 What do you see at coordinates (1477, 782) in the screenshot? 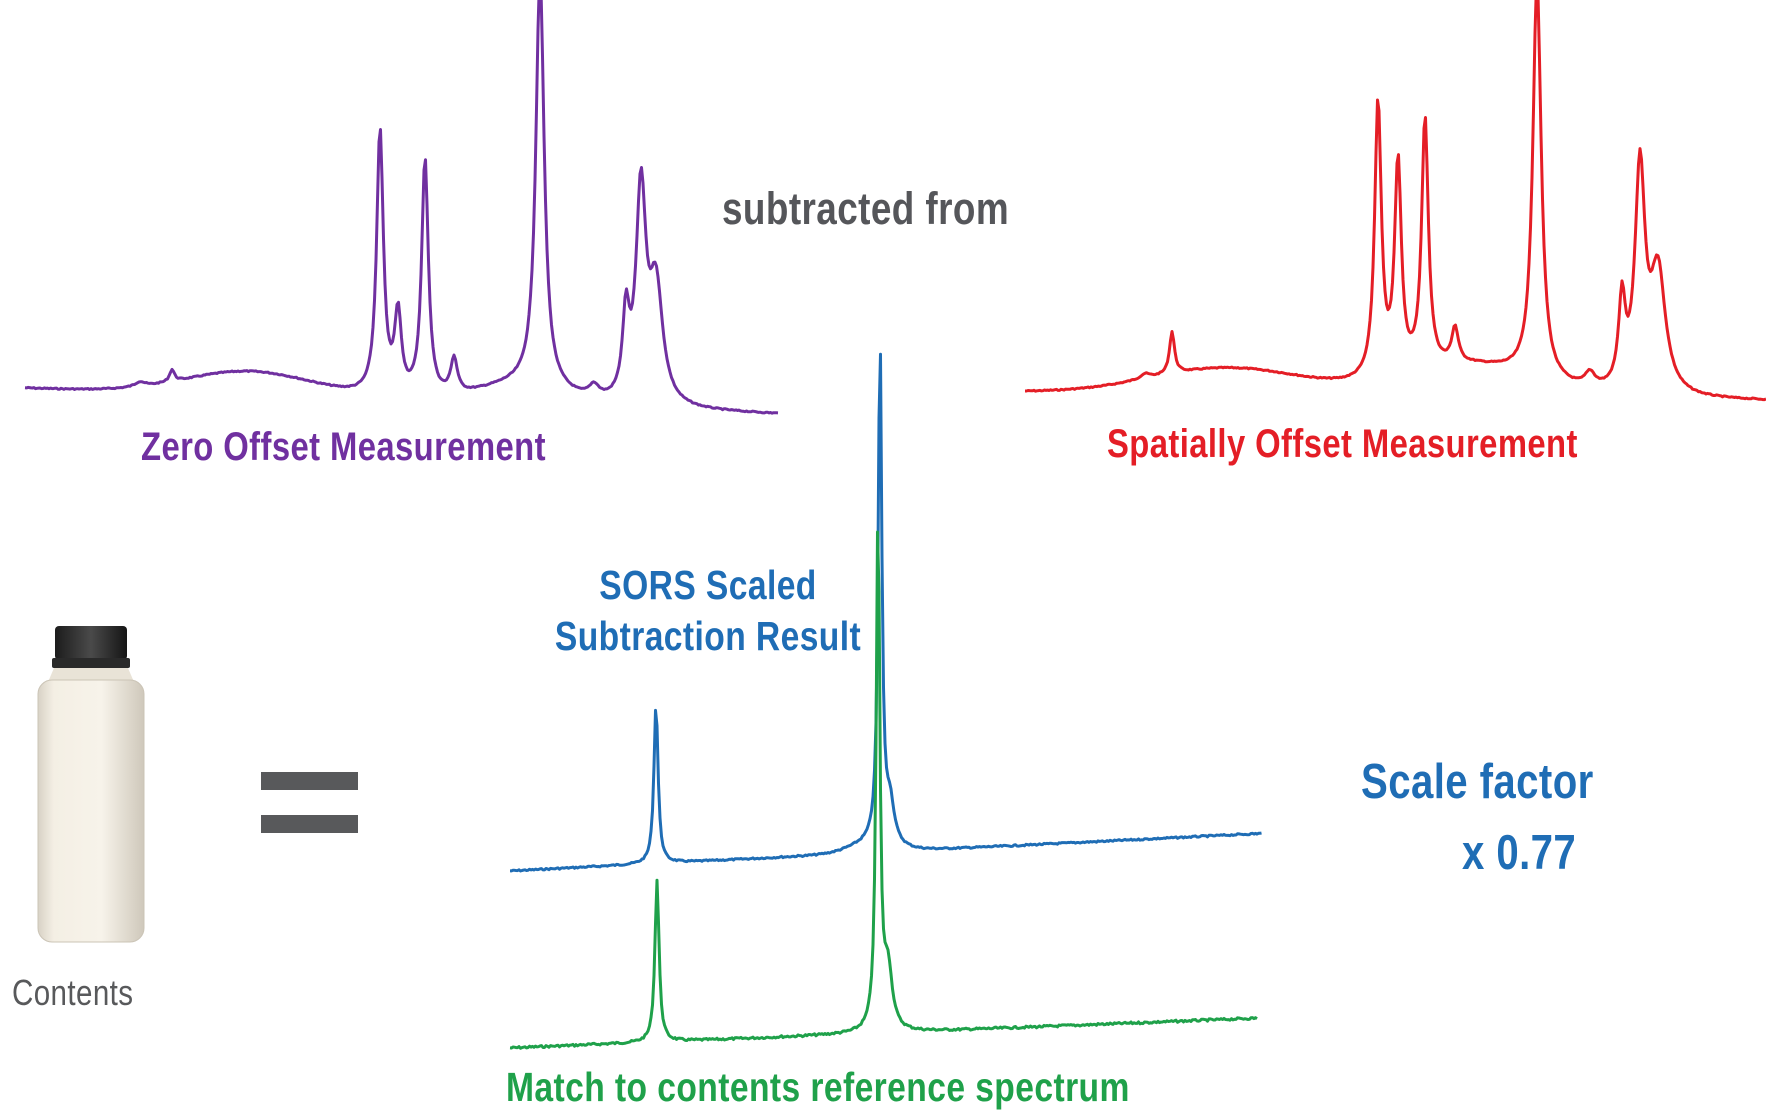
I see `scale-factor-label: Scale factor` at bounding box center [1477, 782].